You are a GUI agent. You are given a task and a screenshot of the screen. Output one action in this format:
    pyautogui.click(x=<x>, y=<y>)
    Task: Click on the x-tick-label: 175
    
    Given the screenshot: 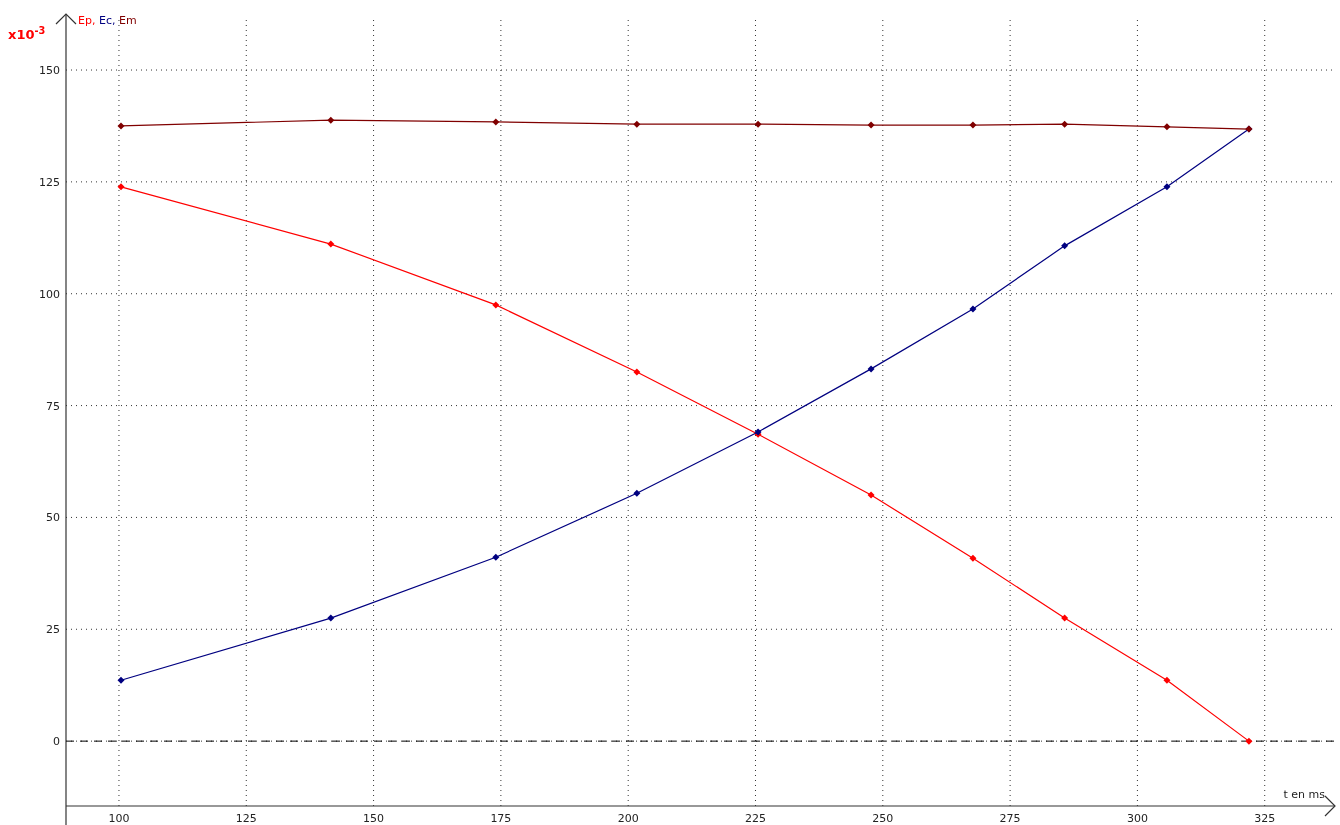 What is the action you would take?
    pyautogui.click(x=501, y=818)
    